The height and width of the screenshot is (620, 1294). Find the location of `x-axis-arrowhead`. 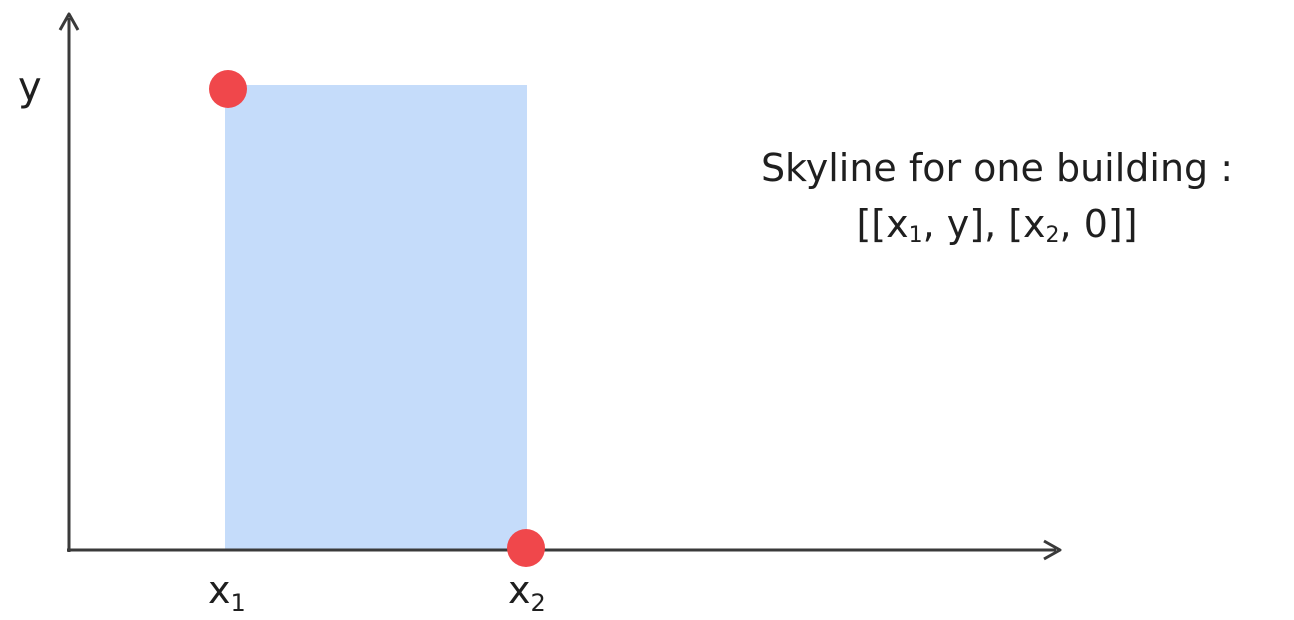

x-axis-arrowhead is located at coordinates (1052, 550).